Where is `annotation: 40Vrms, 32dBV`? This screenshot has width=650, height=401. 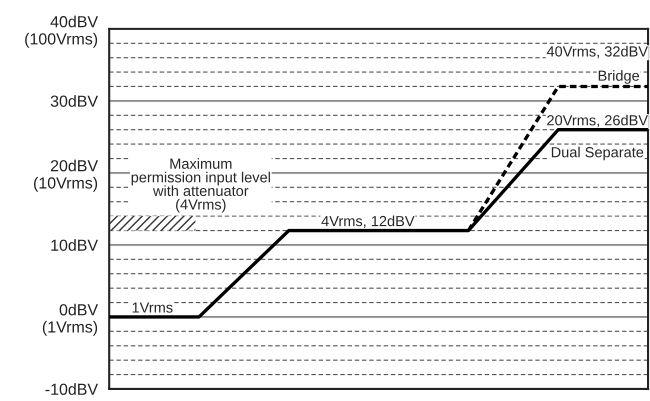 annotation: 40Vrms, 32dBV is located at coordinates (597, 52).